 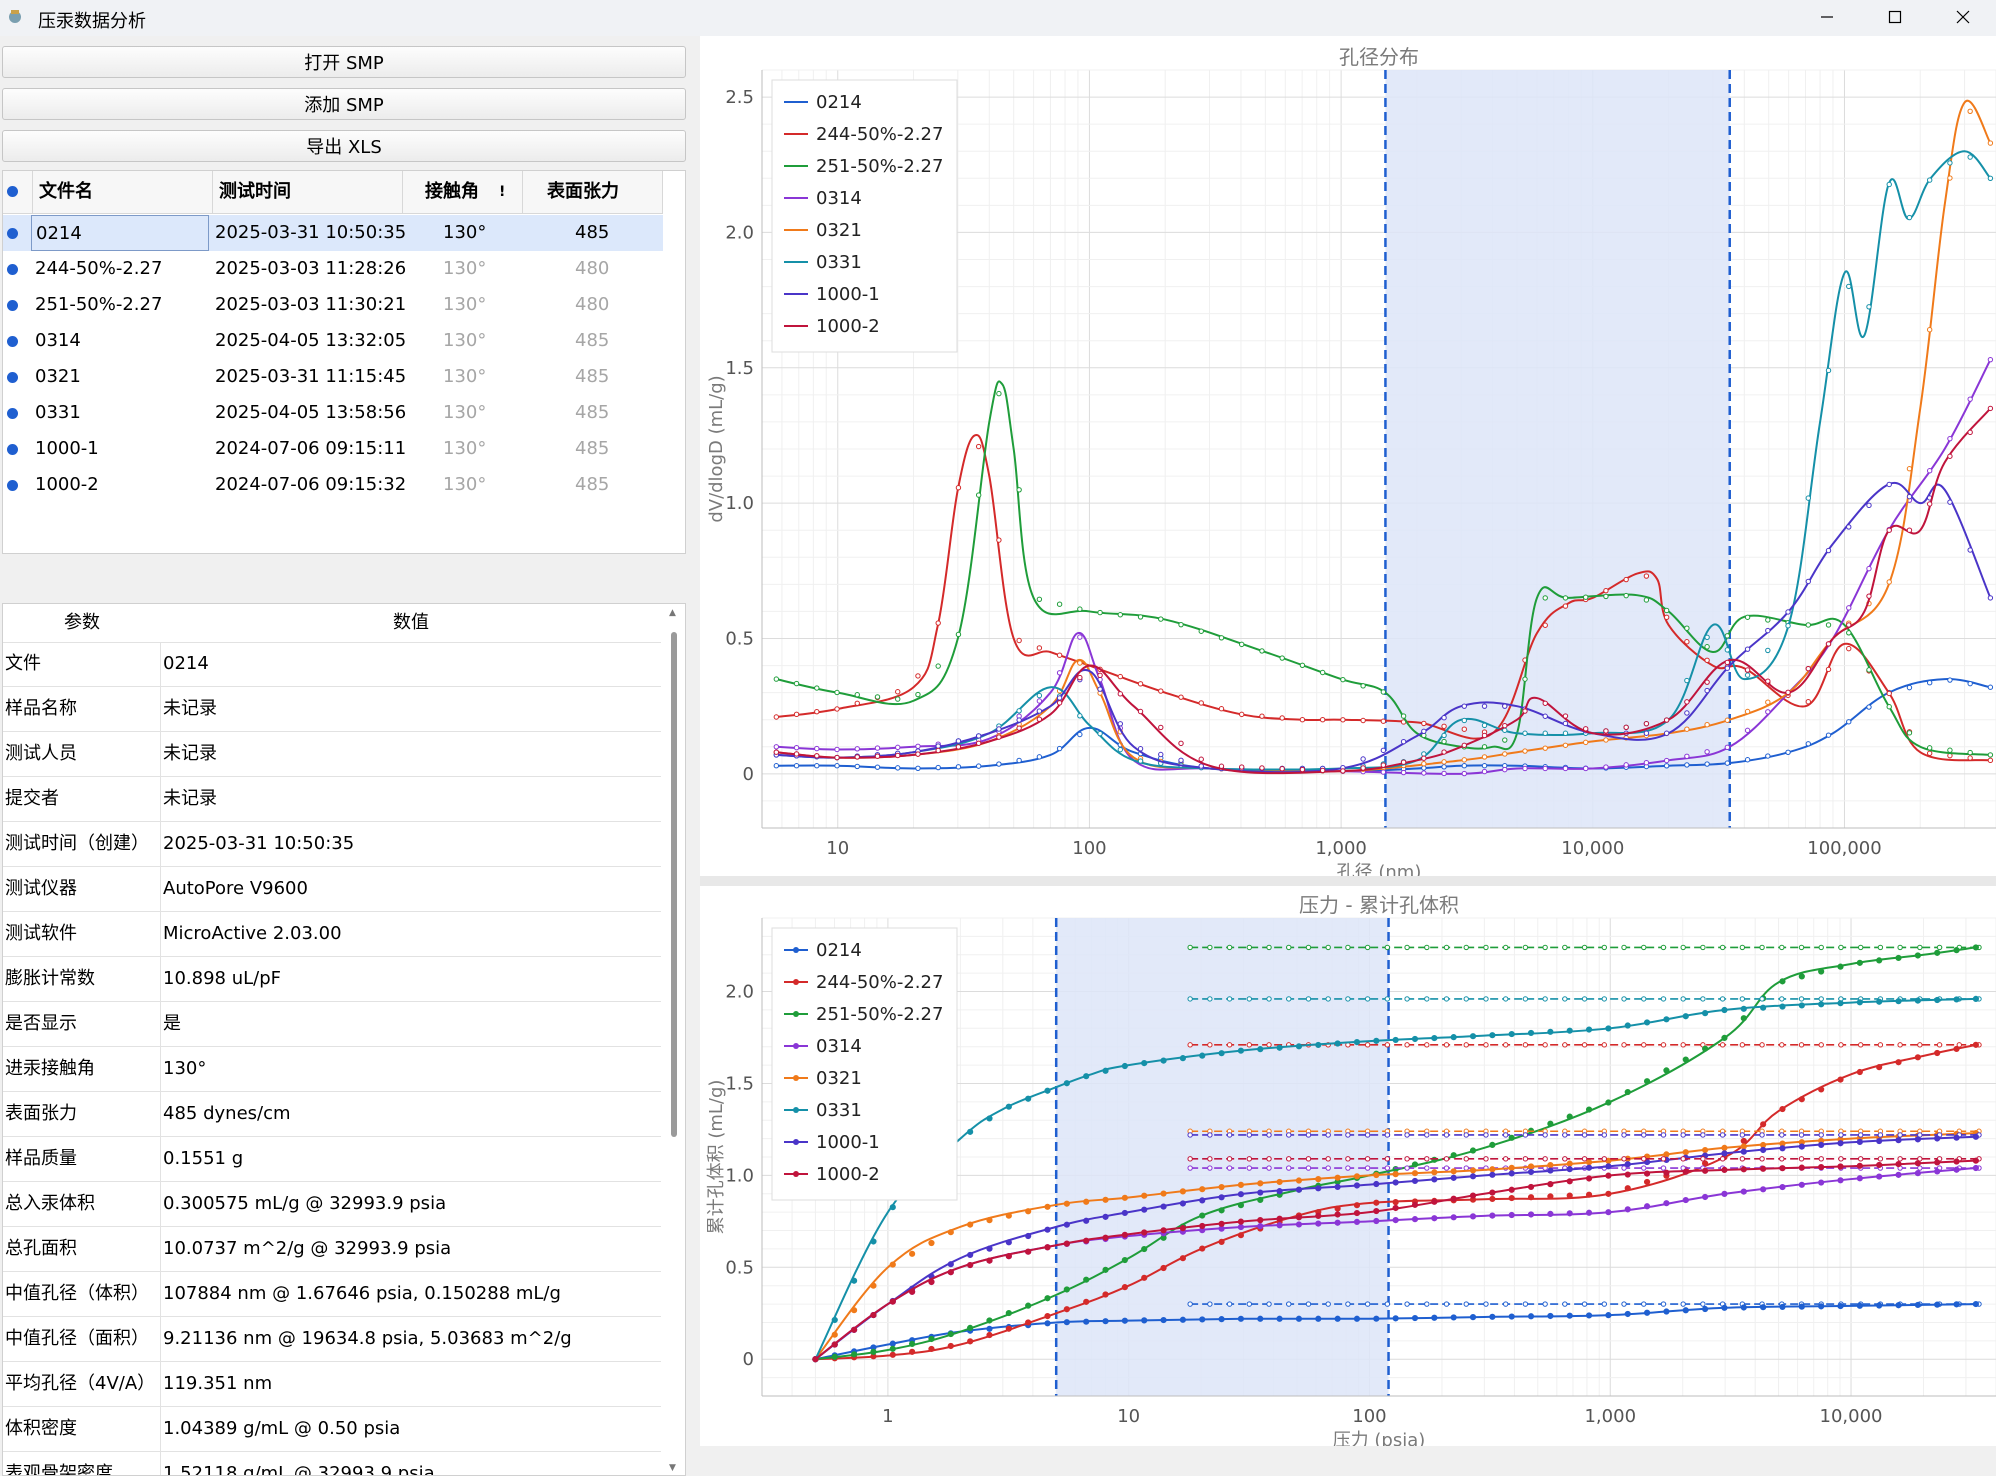 What do you see at coordinates (333, 485) in the screenshot?
I see `file-row: 1000-2 2024-07-06 09:15:32 130° 485` at bounding box center [333, 485].